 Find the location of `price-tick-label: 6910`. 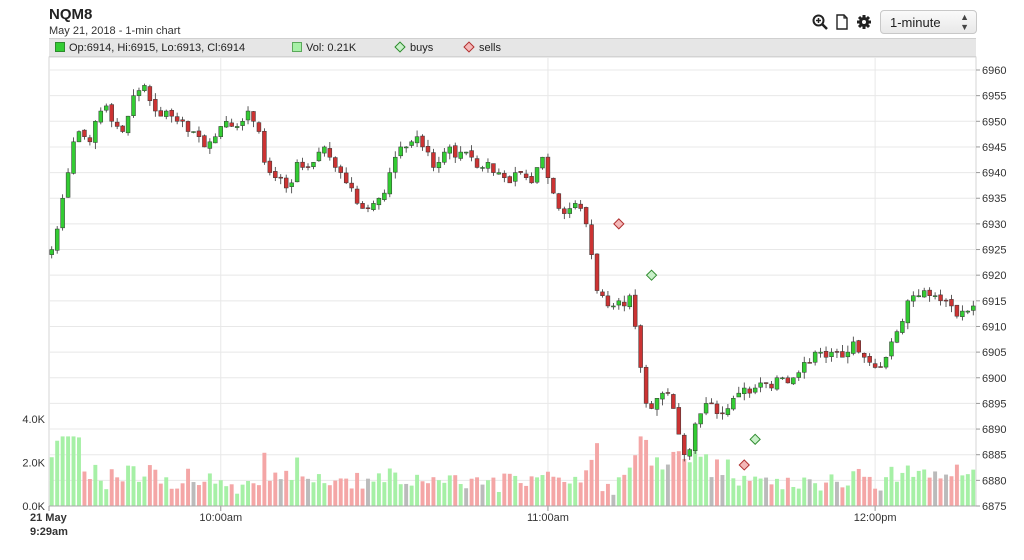

price-tick-label: 6910 is located at coordinates (994, 327).